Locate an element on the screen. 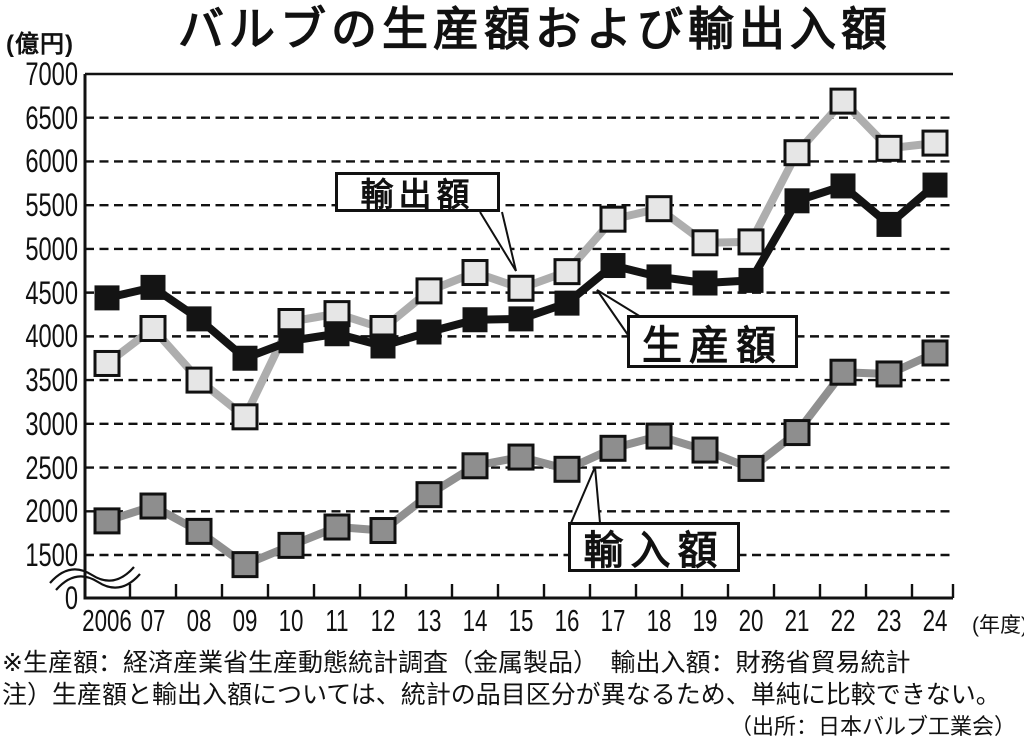  y-tick-label: 2500 is located at coordinates (51, 467).